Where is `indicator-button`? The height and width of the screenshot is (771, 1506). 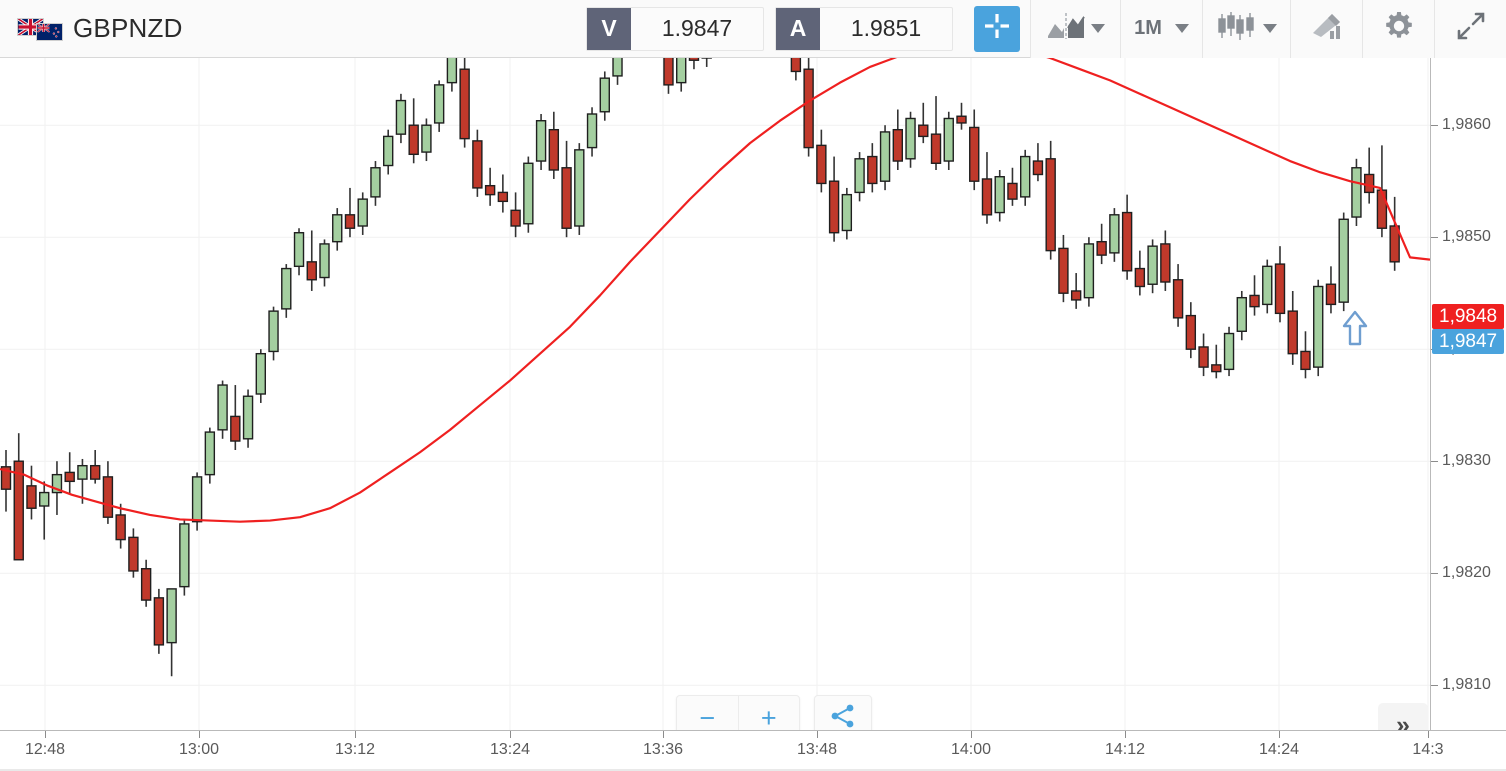 indicator-button is located at coordinates (1326, 29).